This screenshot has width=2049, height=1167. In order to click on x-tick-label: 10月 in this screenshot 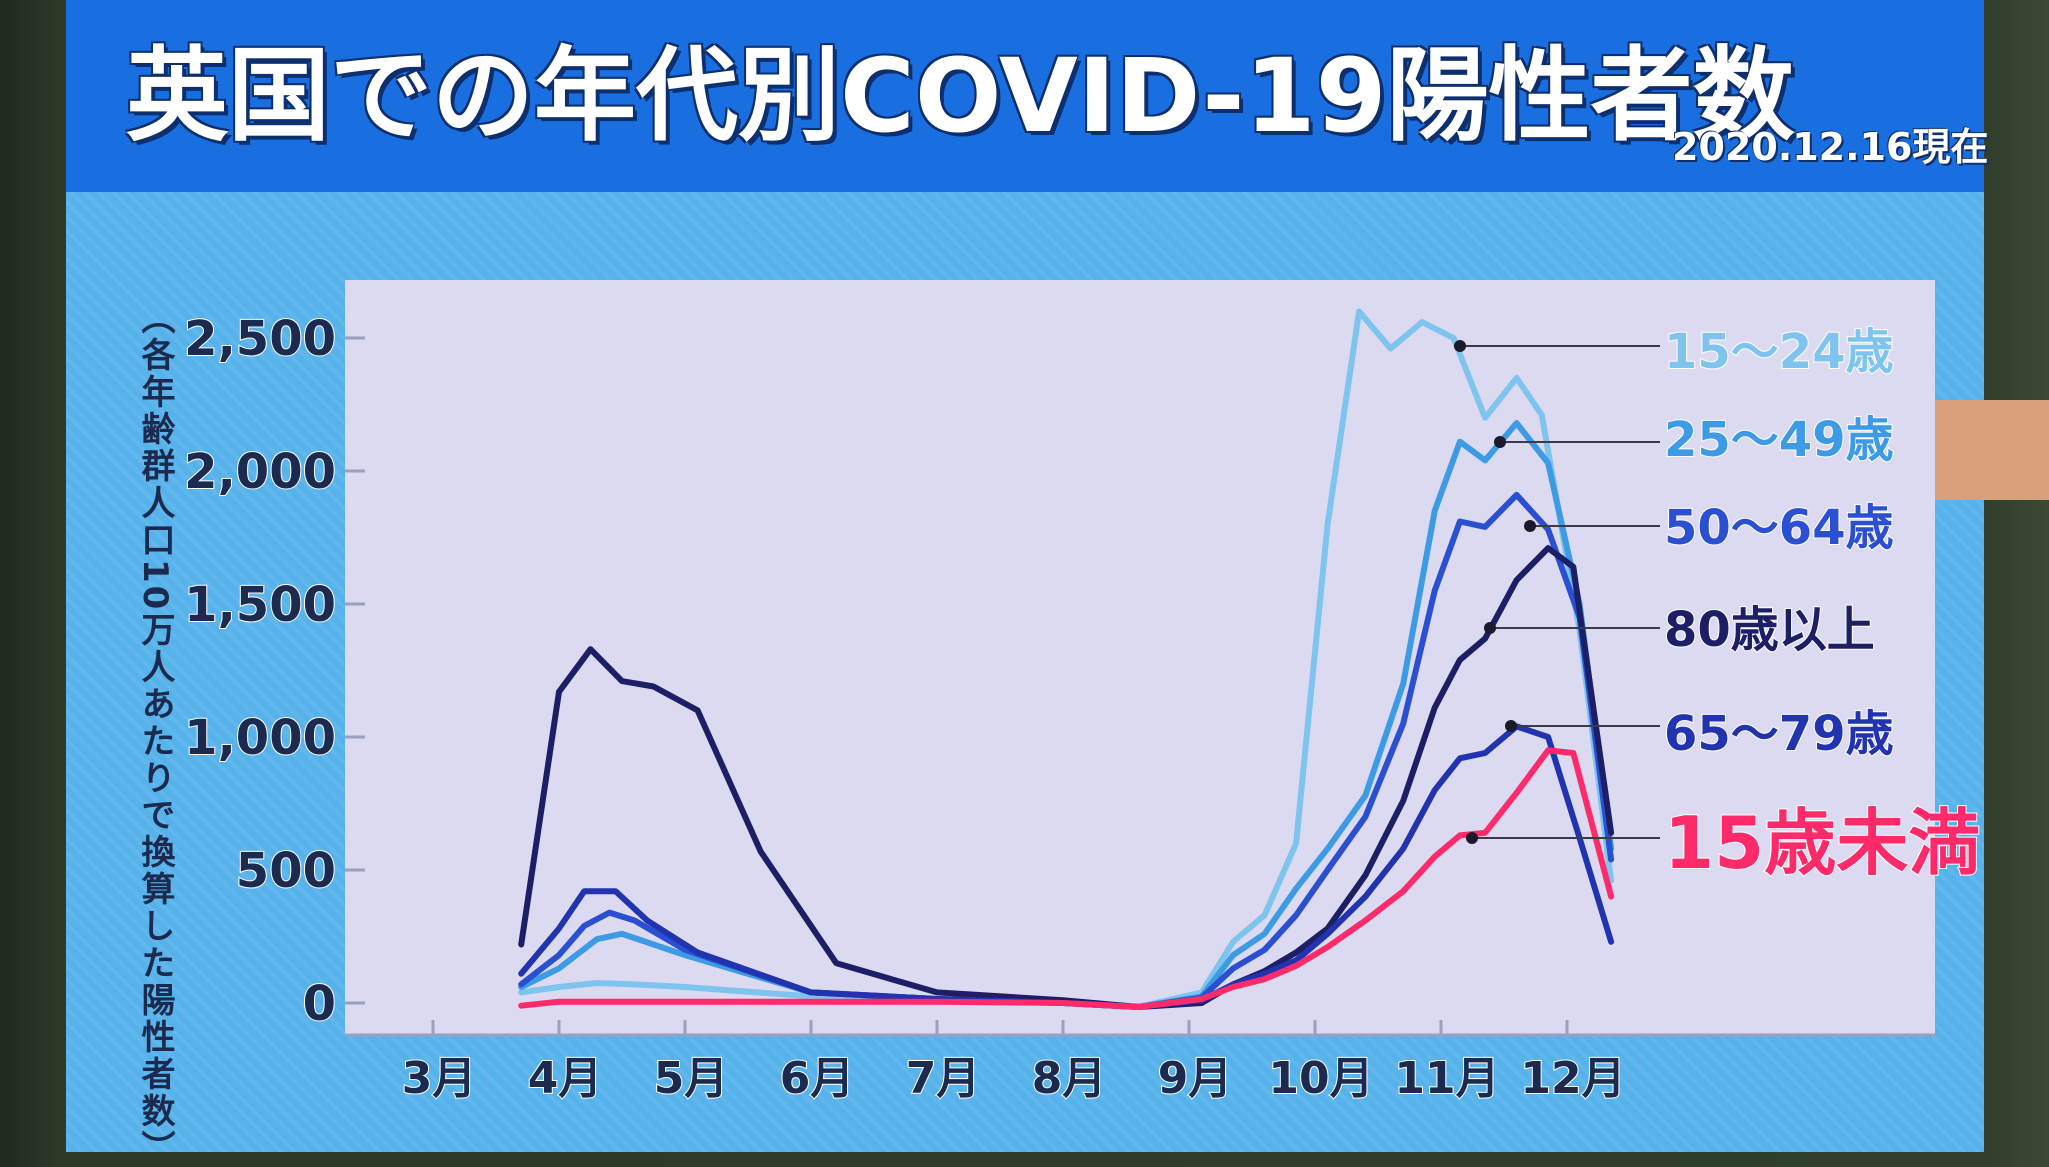, I will do `click(1320, 1078)`.